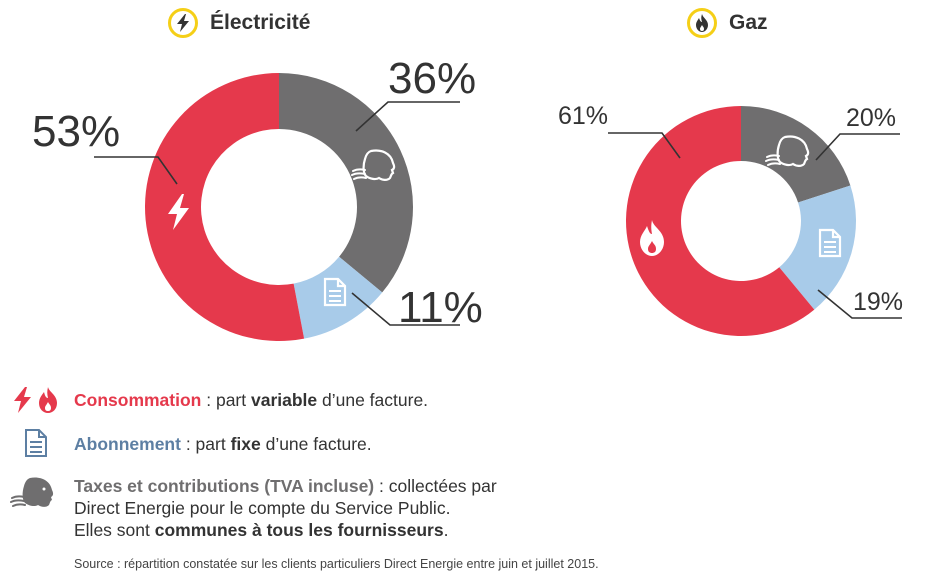  Describe the element at coordinates (446, 530) in the screenshot. I see `legend-text: .` at that location.